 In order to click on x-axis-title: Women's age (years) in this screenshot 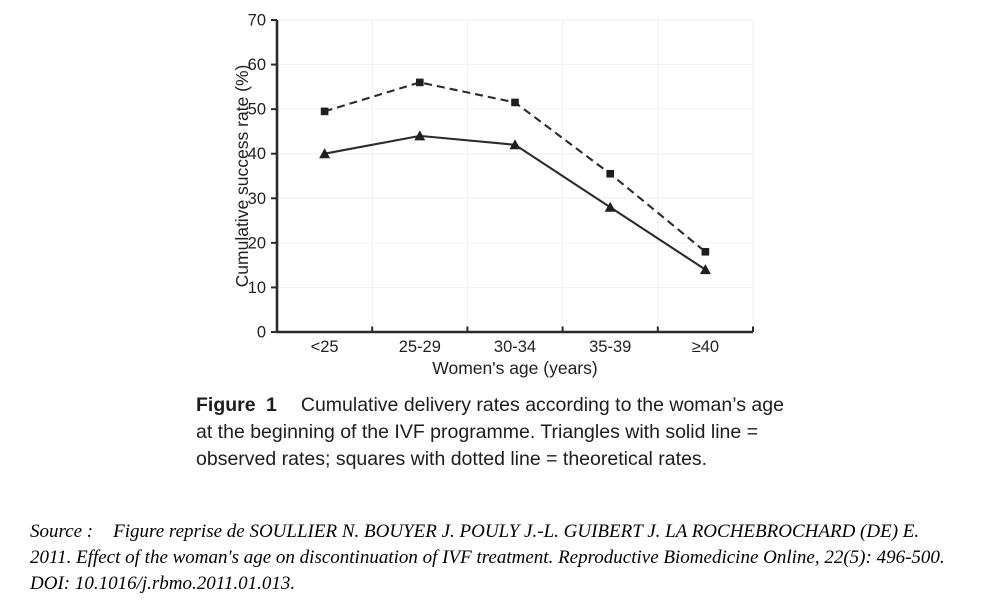, I will do `click(514, 368)`.